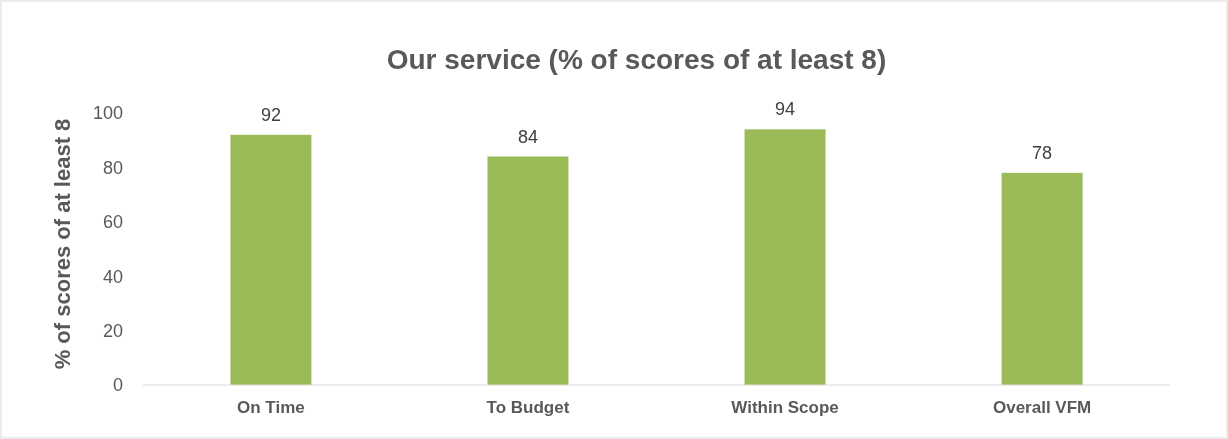  Describe the element at coordinates (785, 109) in the screenshot. I see `data-label: 94` at that location.